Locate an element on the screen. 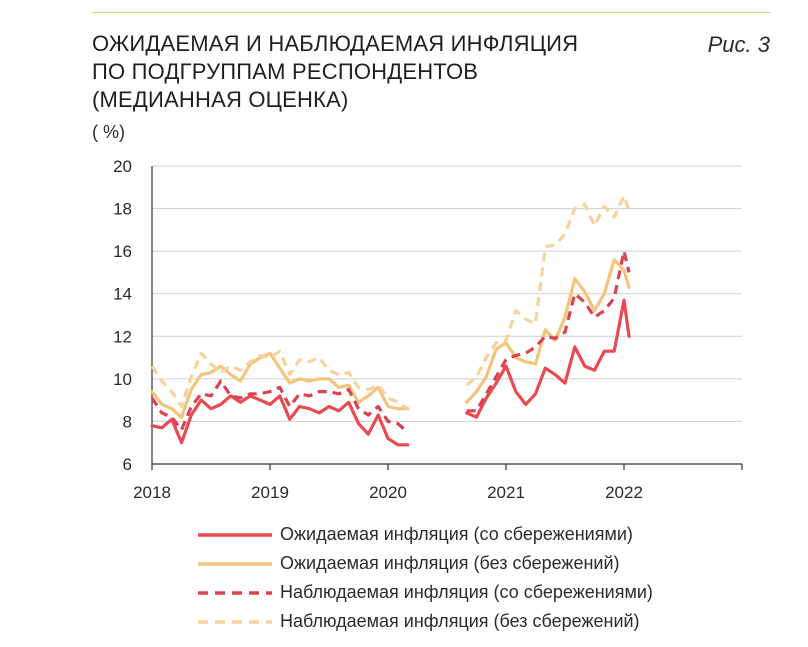 This screenshot has height=647, width=808. title-line-3: (МЕДИАННАЯ ОЦЕНКА) is located at coordinates (220, 99).